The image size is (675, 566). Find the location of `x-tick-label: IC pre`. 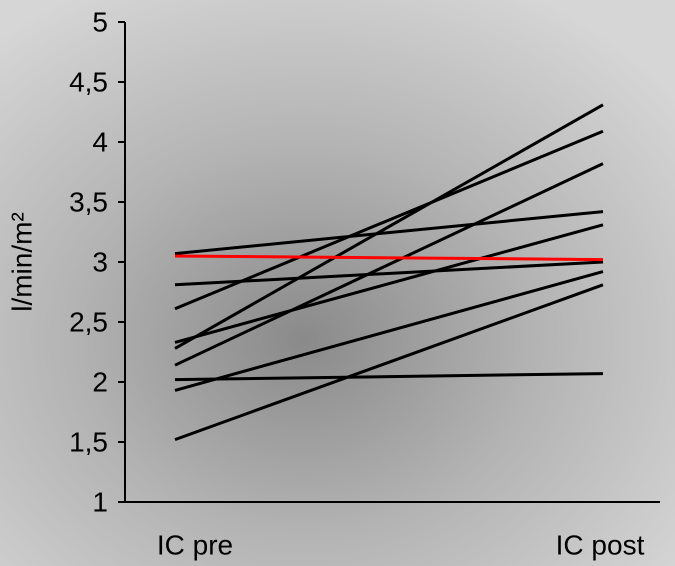

x-tick-label: IC pre is located at coordinates (195, 544).